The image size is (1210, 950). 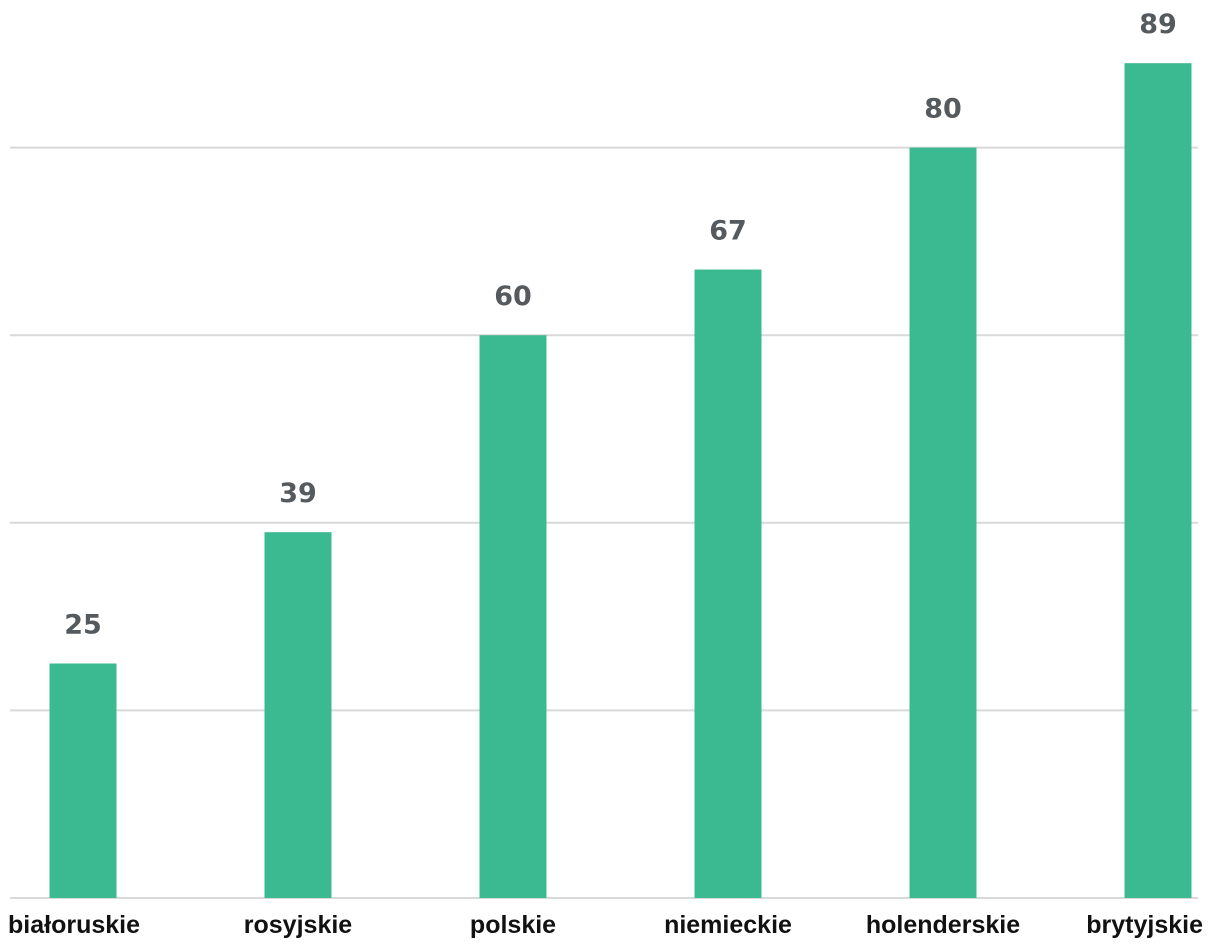 What do you see at coordinates (728, 925) in the screenshot?
I see `category-label-3: niemieckie` at bounding box center [728, 925].